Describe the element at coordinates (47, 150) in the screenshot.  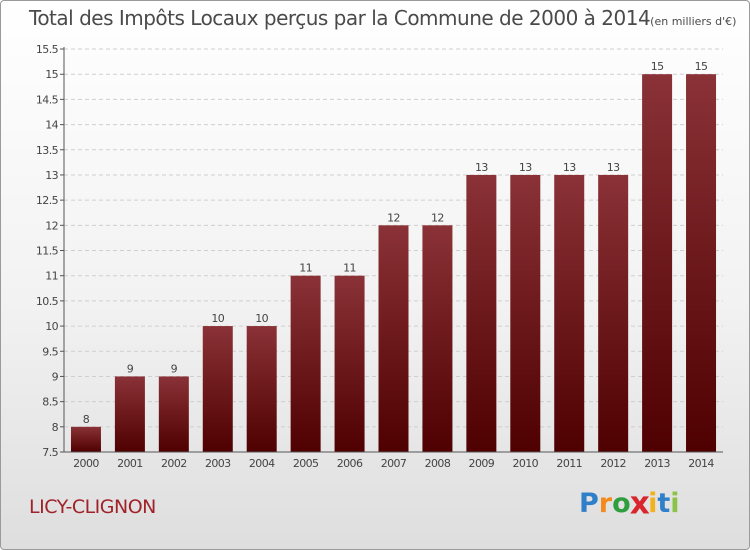
I see `y-tick-label: 13.5` at that location.